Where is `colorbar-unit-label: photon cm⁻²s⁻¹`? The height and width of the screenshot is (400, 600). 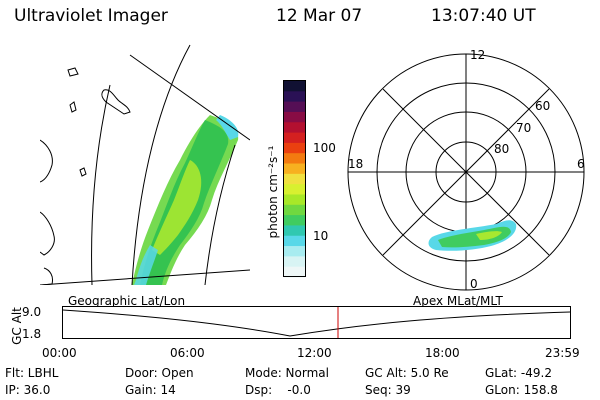
colorbar-unit-label: photon cm⁻²s⁻¹ is located at coordinates (273, 192).